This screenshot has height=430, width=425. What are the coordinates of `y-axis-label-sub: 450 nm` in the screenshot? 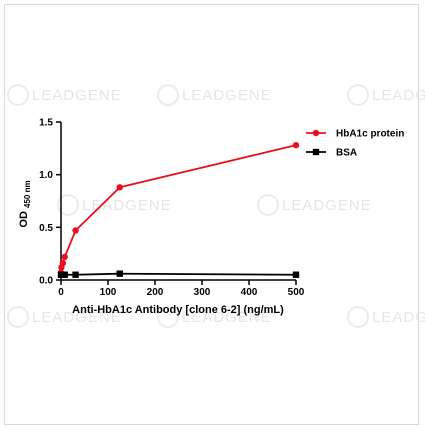 It's located at (27, 194).